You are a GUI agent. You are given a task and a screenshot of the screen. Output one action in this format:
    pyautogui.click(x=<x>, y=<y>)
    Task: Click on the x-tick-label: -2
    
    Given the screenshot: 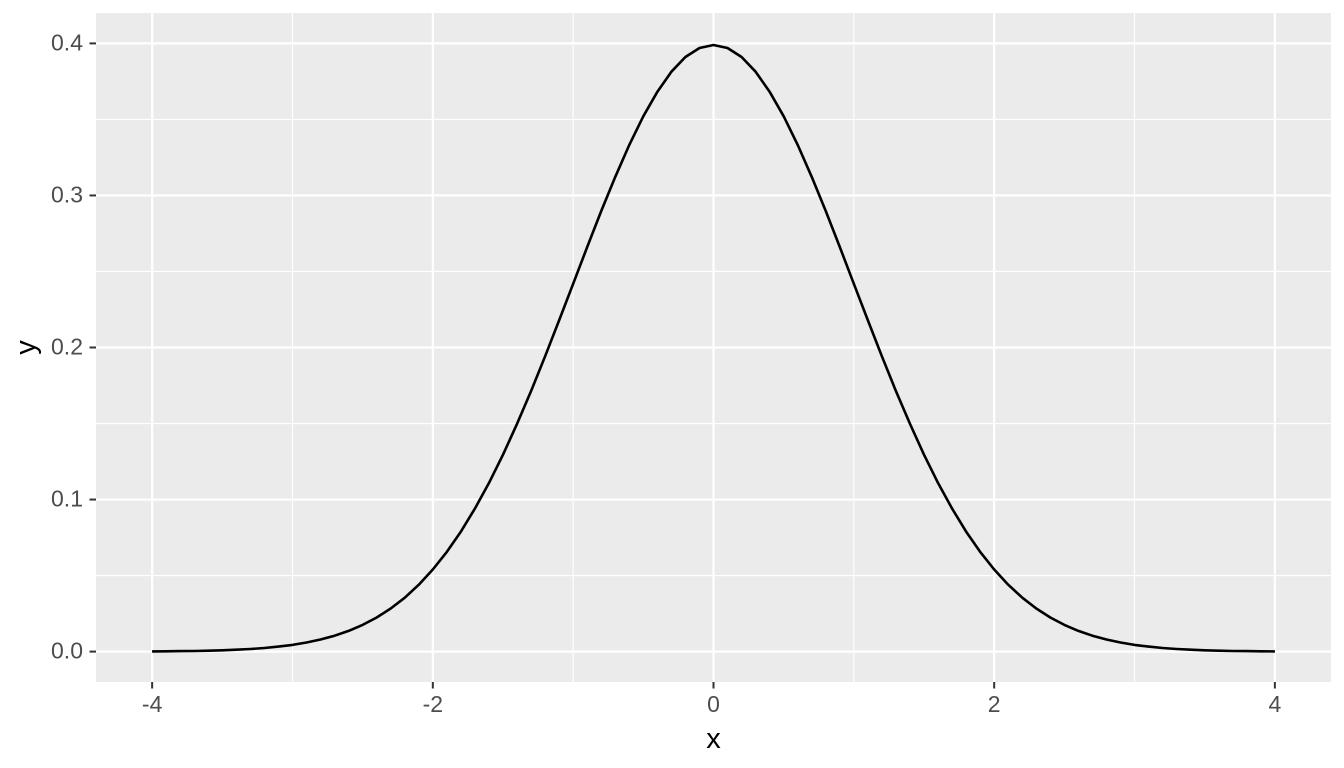 What is the action you would take?
    pyautogui.click(x=433, y=704)
    